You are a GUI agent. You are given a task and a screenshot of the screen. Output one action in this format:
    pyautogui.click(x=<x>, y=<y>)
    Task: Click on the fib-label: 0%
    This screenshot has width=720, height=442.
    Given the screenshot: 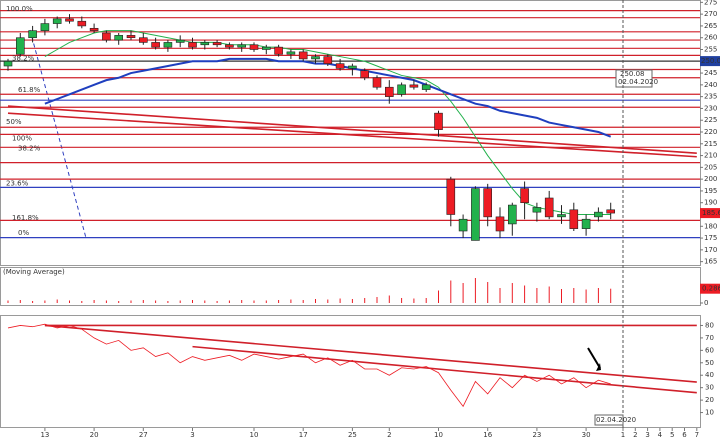 What is the action you would take?
    pyautogui.click(x=23, y=233)
    